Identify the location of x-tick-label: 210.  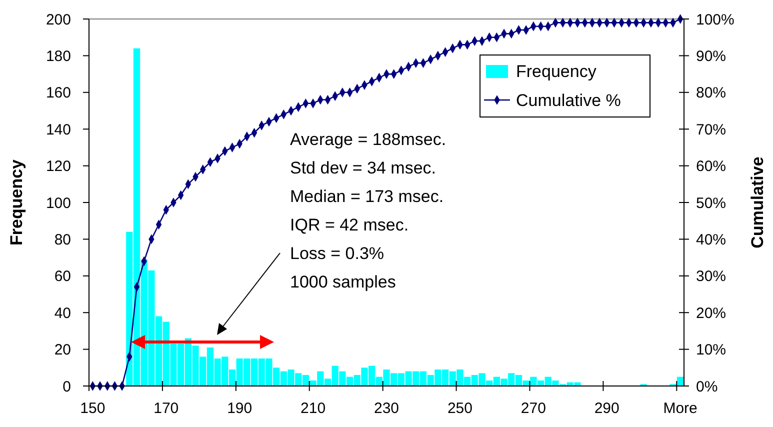
(313, 408).